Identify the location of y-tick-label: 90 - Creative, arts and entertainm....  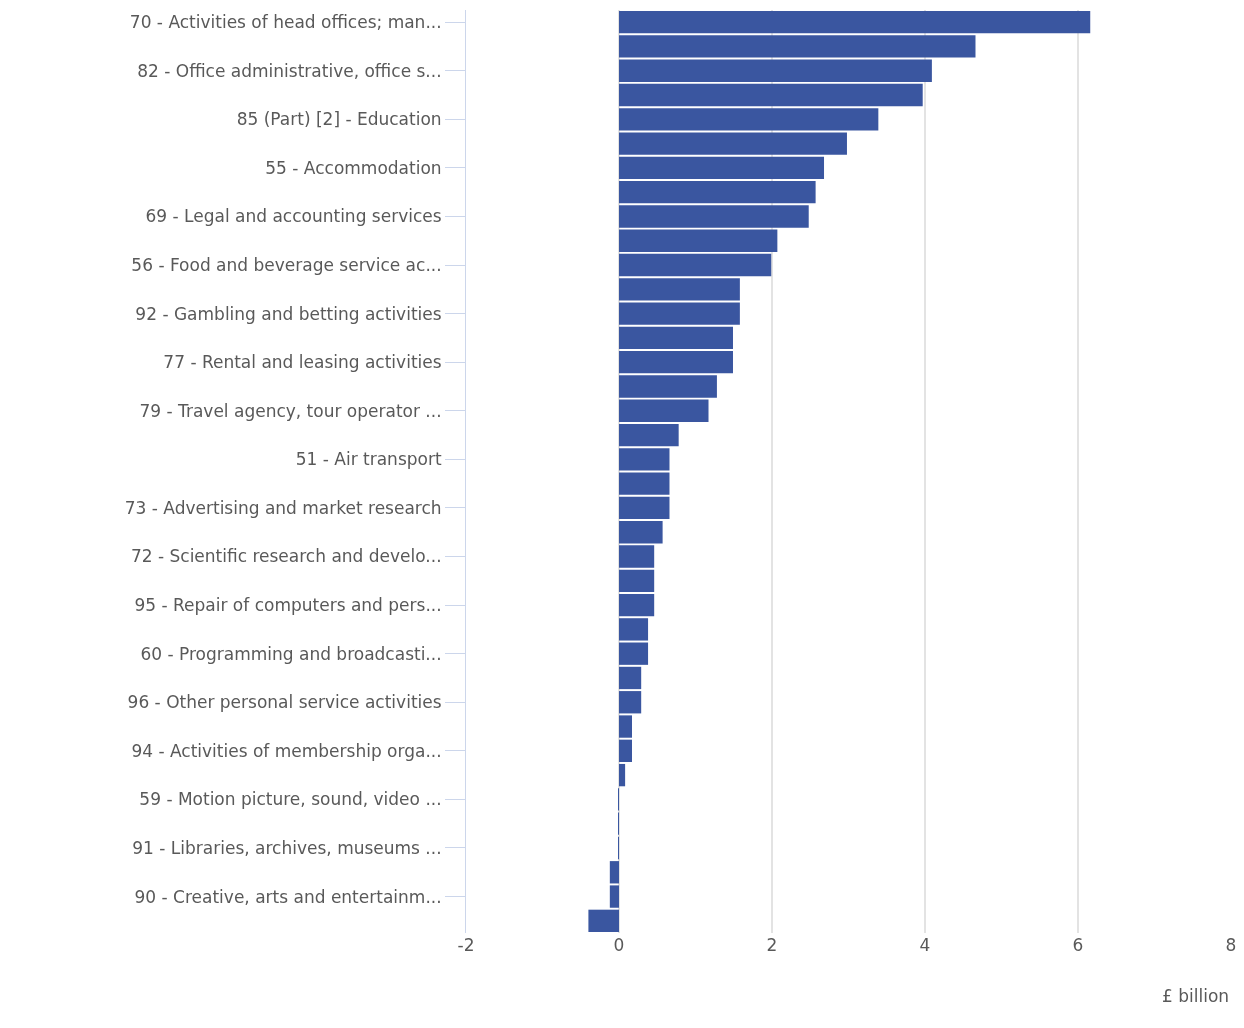
(288, 896).